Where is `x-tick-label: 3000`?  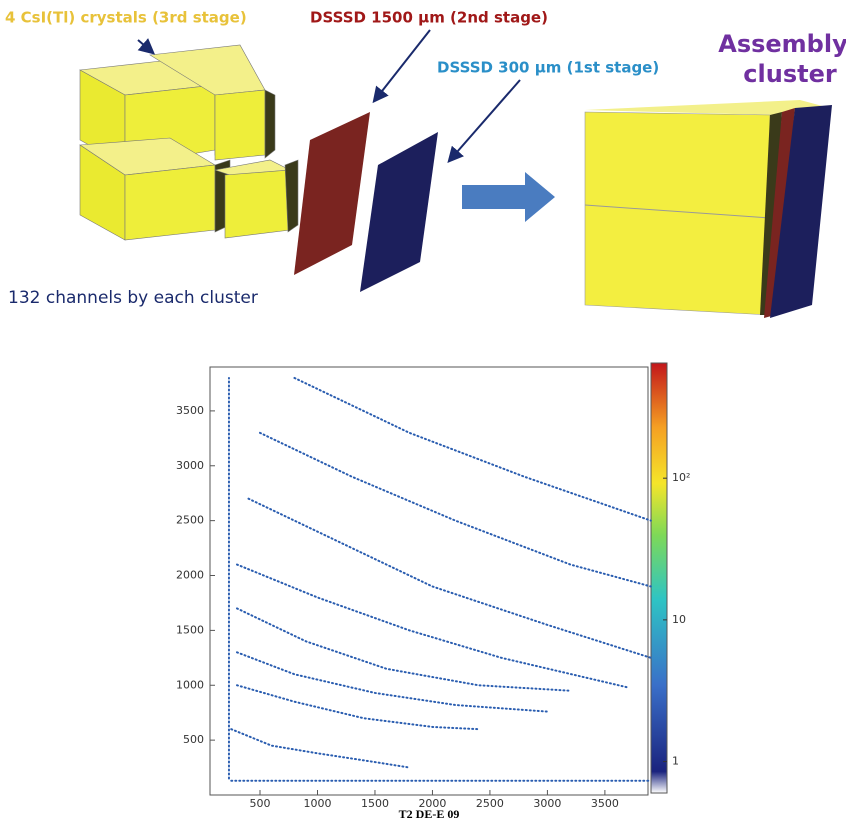
x-tick-label: 3000 is located at coordinates (547, 803).